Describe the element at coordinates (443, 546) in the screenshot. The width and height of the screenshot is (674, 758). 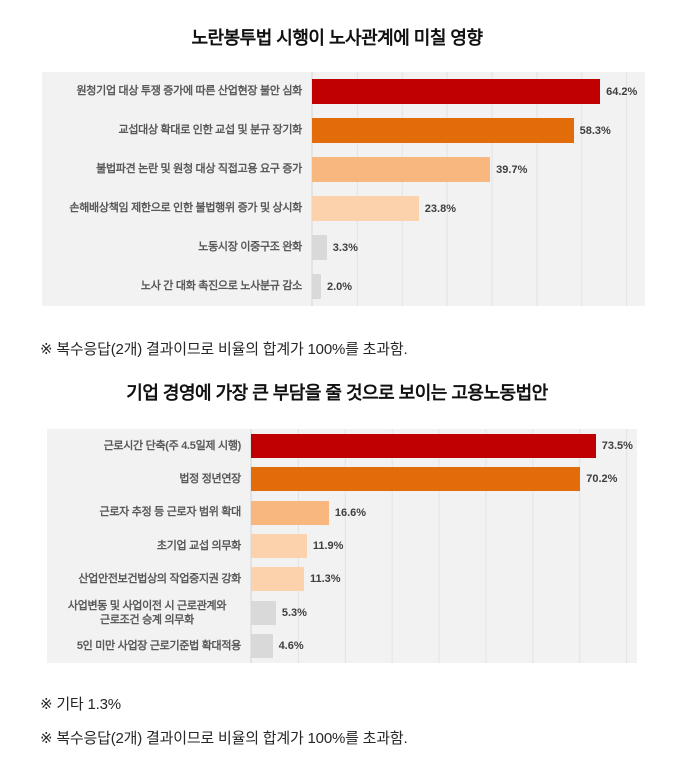
I see `plot-area: 11.9%` at that location.